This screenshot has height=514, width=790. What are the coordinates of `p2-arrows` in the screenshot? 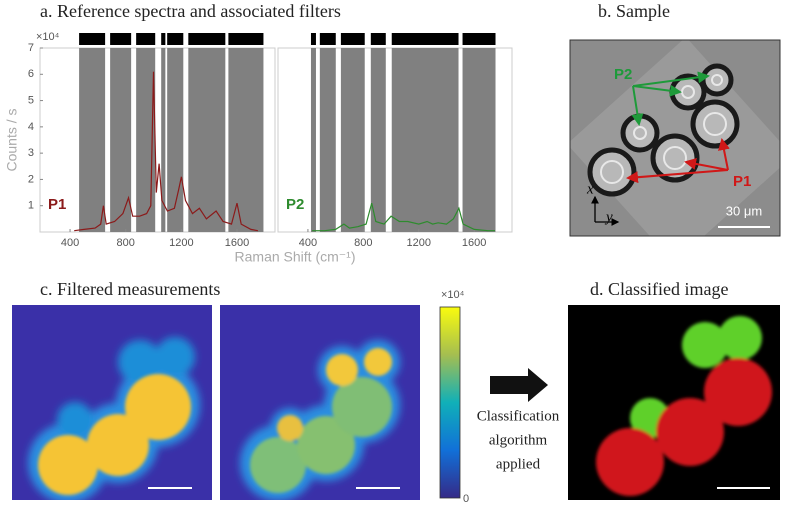 It's located at (670, 98).